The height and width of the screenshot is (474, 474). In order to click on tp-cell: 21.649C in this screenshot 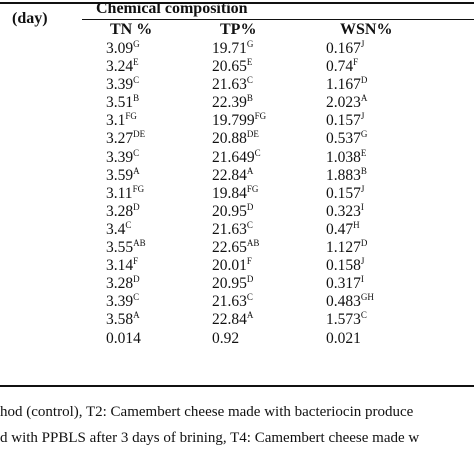, I will do `click(236, 157)`.